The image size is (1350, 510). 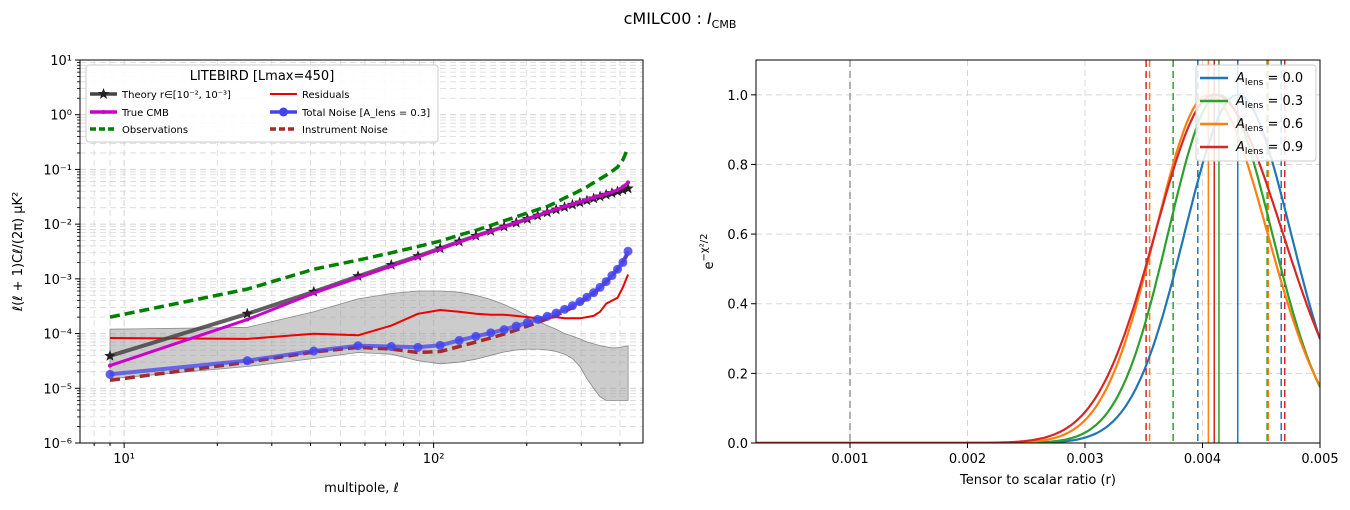 What do you see at coordinates (325, 95) in the screenshot?
I see `legend-label: Residuals` at bounding box center [325, 95].